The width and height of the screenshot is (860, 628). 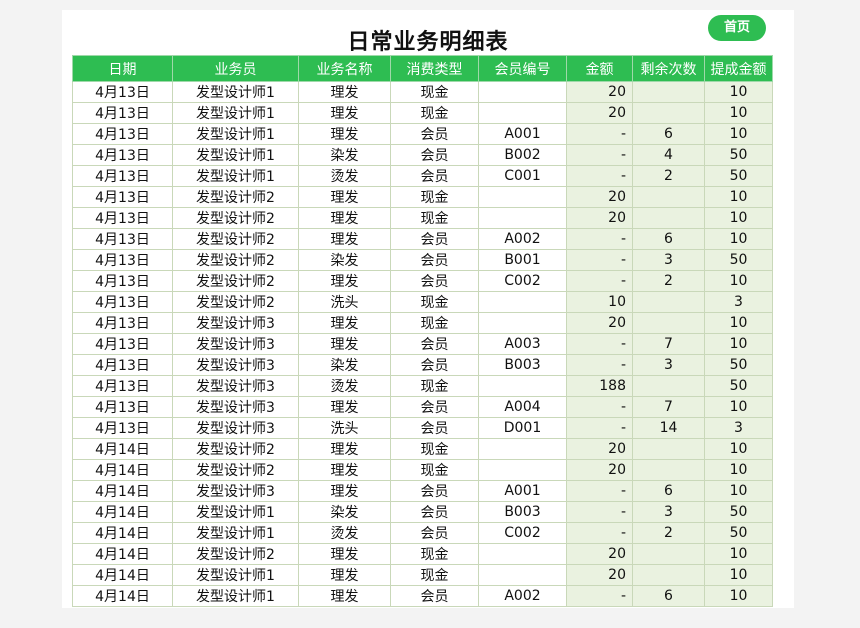 I want to click on table-cell: 188, so click(x=599, y=386).